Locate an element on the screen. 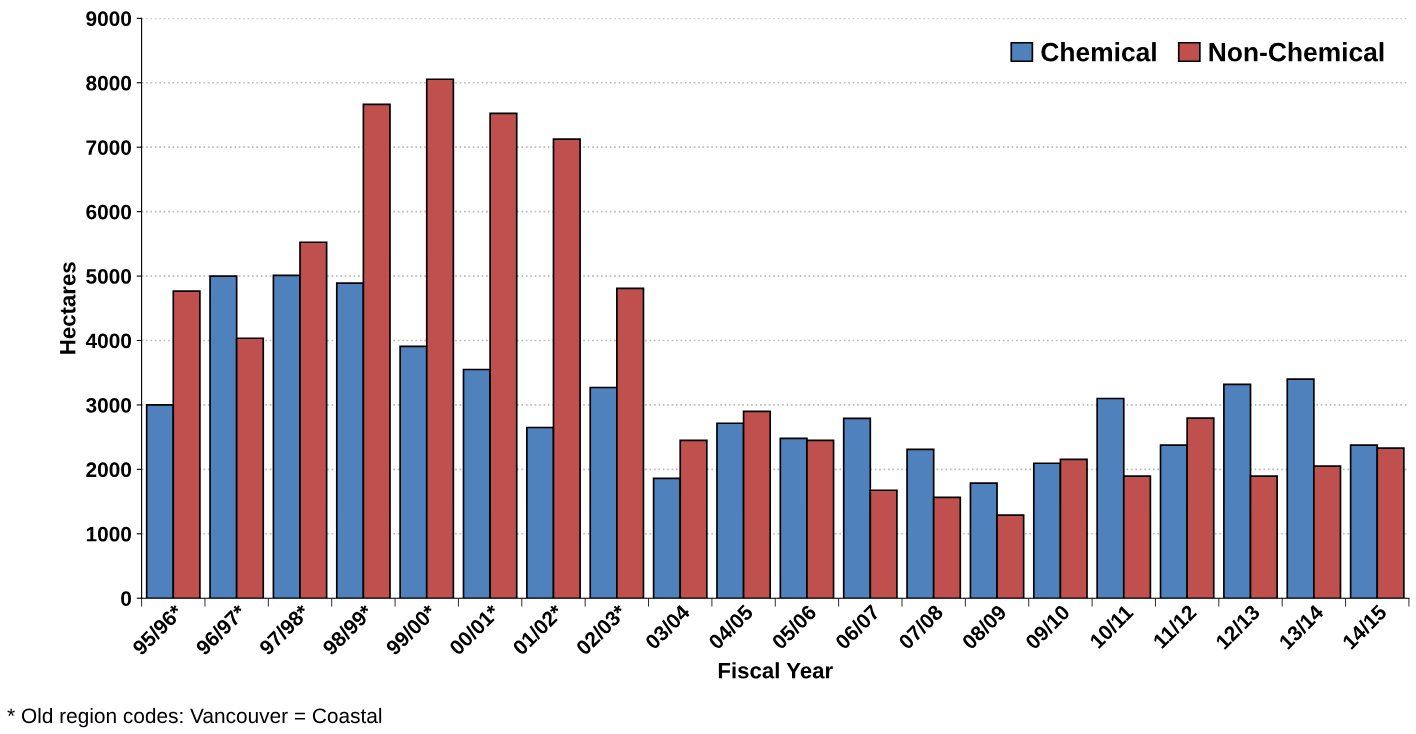 This screenshot has width=1416, height=734. y-tick-label: 4000 is located at coordinates (108, 341).